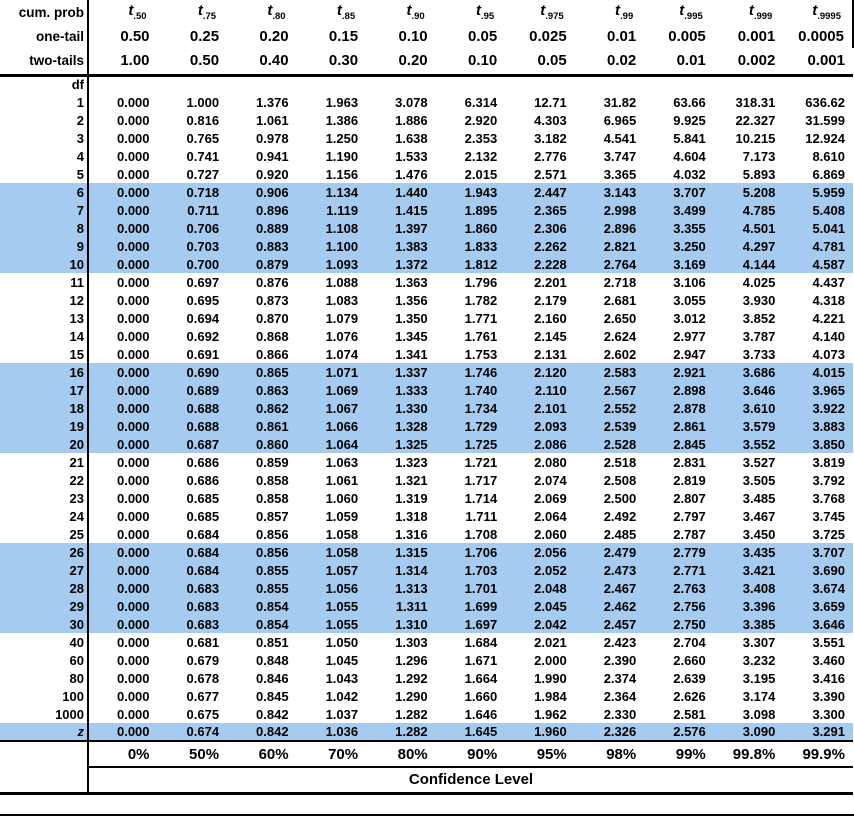  Describe the element at coordinates (550, 714) in the screenshot. I see `t-value-cell: 1.962` at that location.